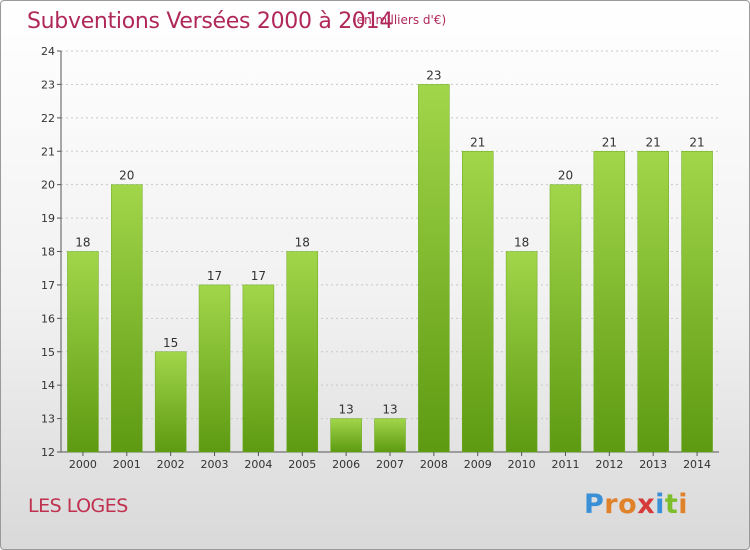 This screenshot has width=750, height=550. Describe the element at coordinates (346, 464) in the screenshot. I see `x-tick-label-2006: 2006` at that location.